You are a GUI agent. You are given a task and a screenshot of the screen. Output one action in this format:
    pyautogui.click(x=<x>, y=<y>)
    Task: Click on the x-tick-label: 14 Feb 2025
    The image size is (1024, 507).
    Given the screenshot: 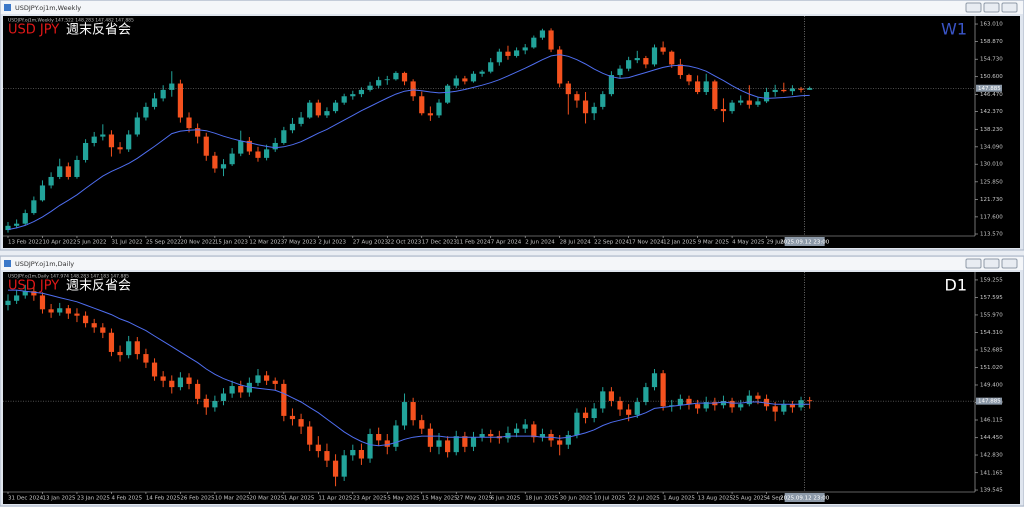 What is the action you would take?
    pyautogui.click(x=163, y=499)
    